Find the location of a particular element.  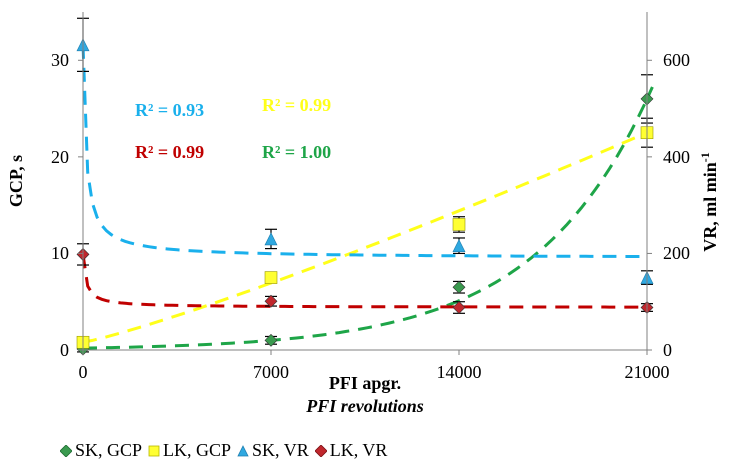

y-left-tick-label: 10 is located at coordinates (60, 253).